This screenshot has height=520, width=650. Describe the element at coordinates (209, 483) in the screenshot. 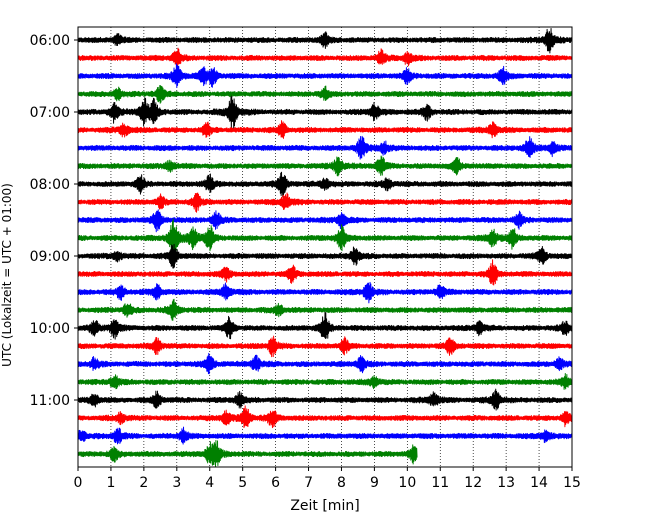

I see `x-tick-label: 4` at that location.